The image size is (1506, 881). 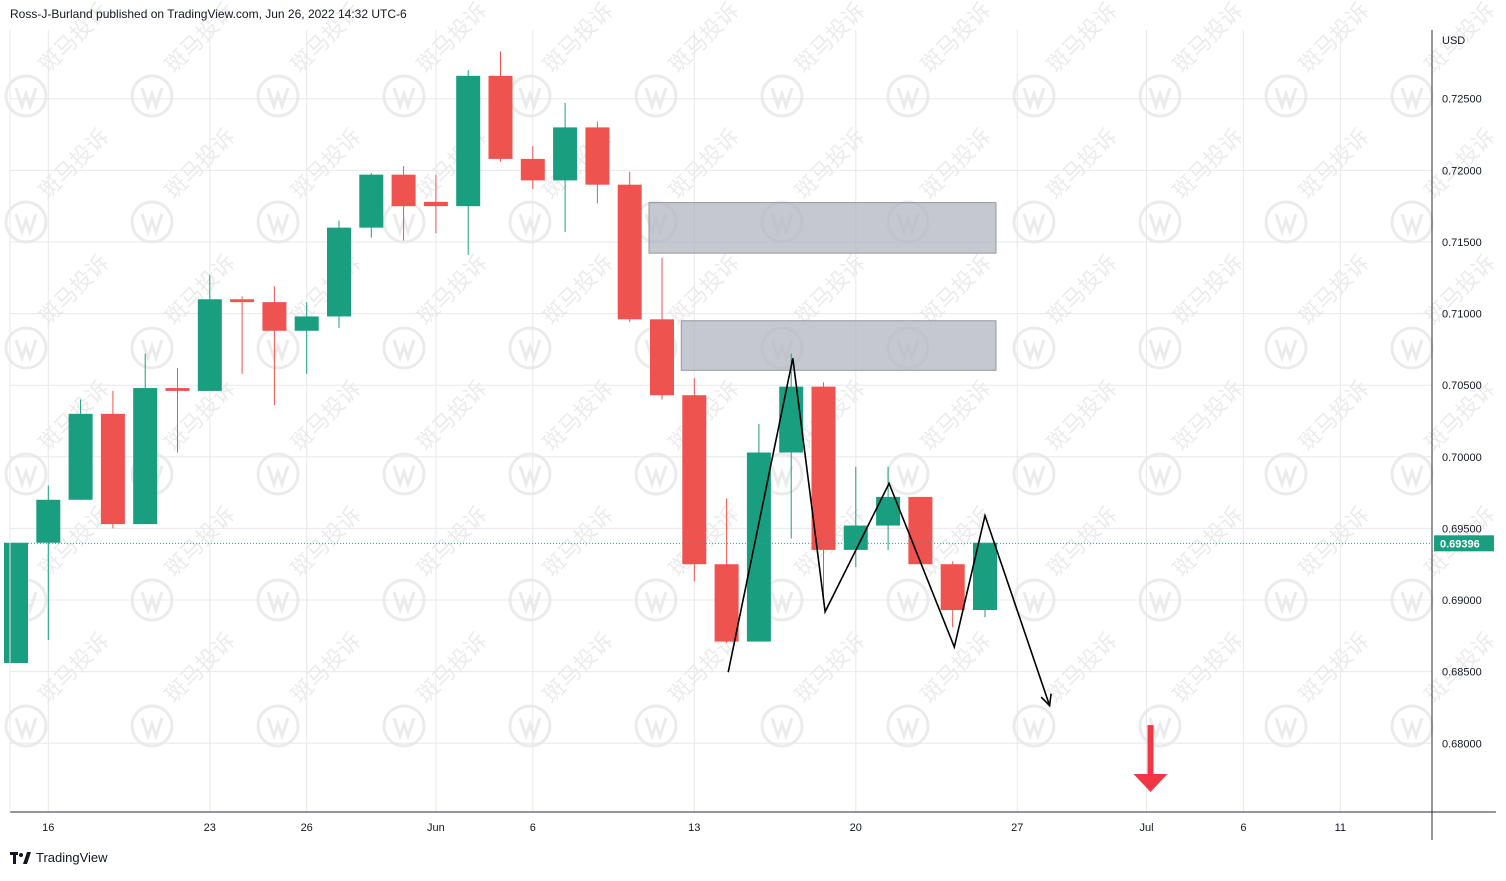 I want to click on x-tick-label: 23, so click(x=210, y=828).